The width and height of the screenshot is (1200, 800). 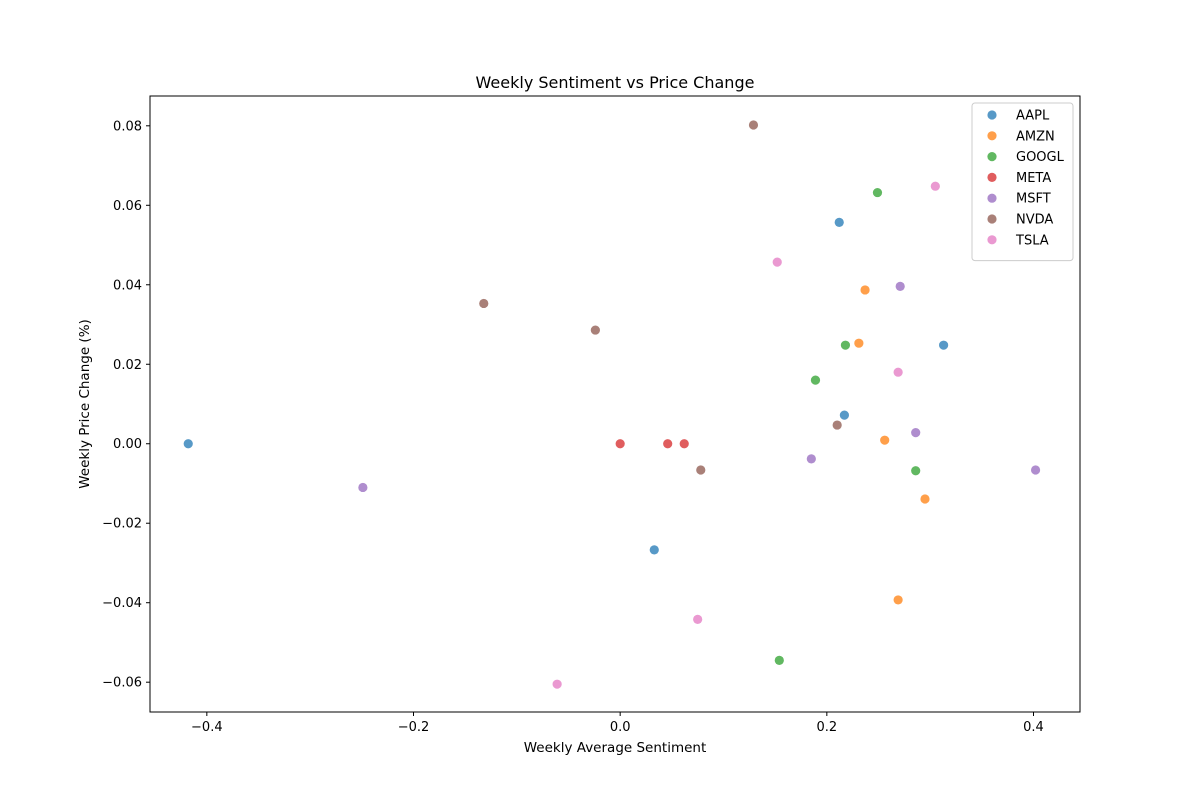 I want to click on legend-marker-msft, so click(x=992, y=198).